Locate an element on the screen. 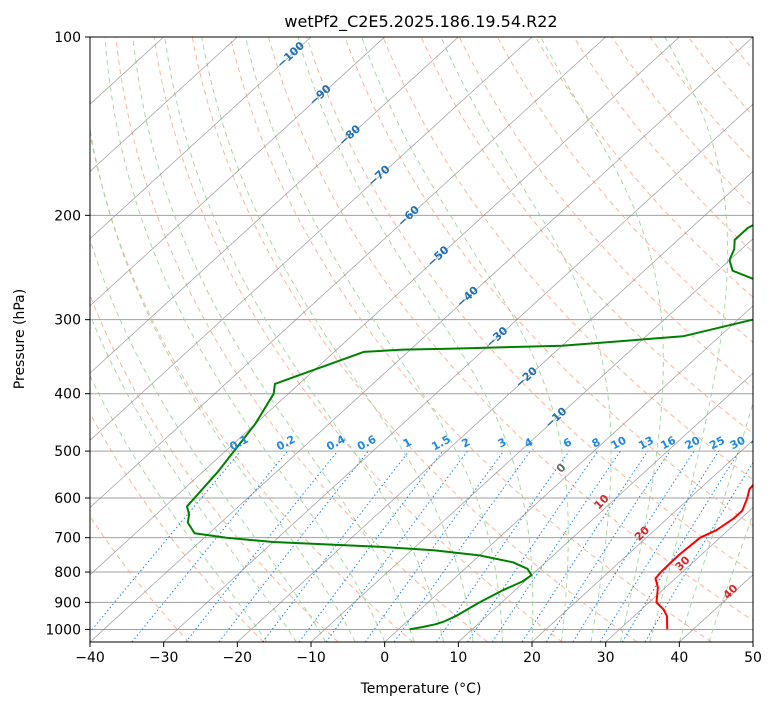 The height and width of the screenshot is (708, 775). x-tick-label: −40 is located at coordinates (90, 658).